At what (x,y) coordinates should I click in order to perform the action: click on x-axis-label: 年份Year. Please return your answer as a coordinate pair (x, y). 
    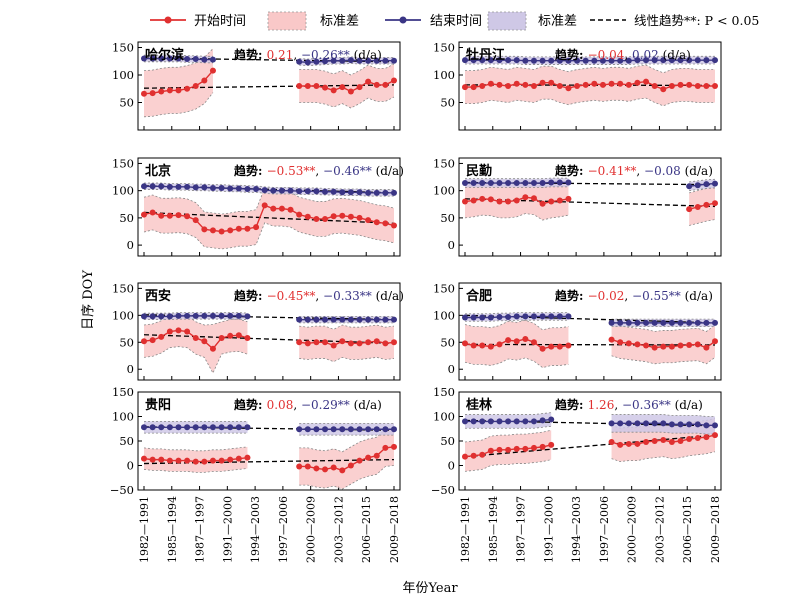
    Looking at the image, I should click on (430, 588).